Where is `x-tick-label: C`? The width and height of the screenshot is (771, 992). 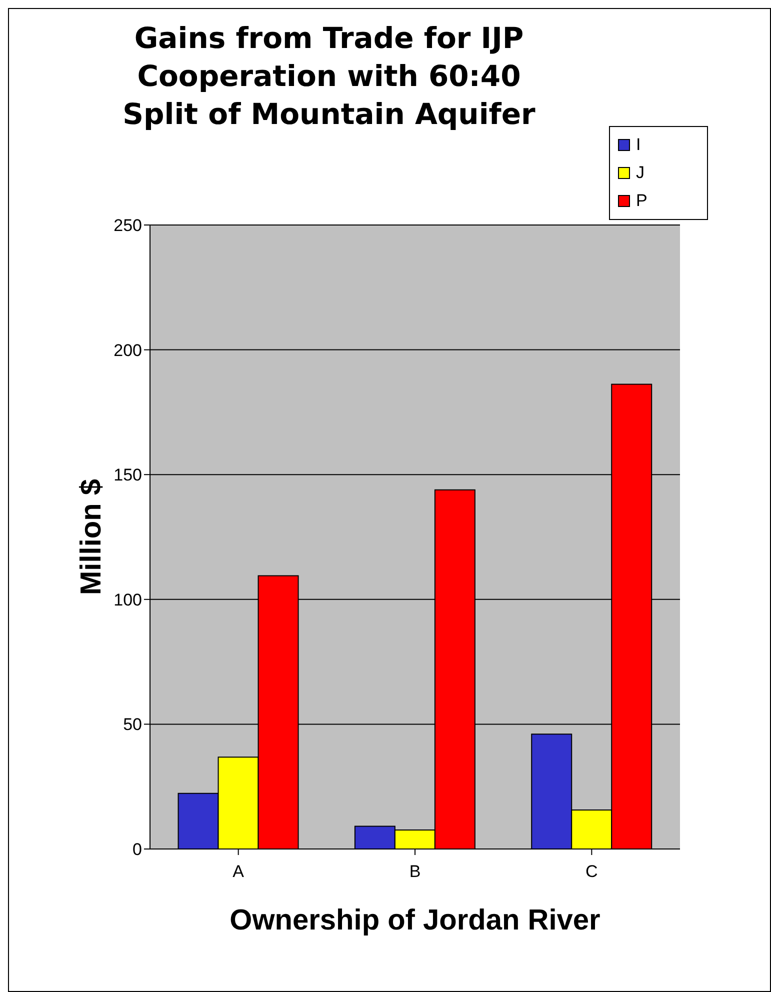
x-tick-label: C is located at coordinates (592, 872).